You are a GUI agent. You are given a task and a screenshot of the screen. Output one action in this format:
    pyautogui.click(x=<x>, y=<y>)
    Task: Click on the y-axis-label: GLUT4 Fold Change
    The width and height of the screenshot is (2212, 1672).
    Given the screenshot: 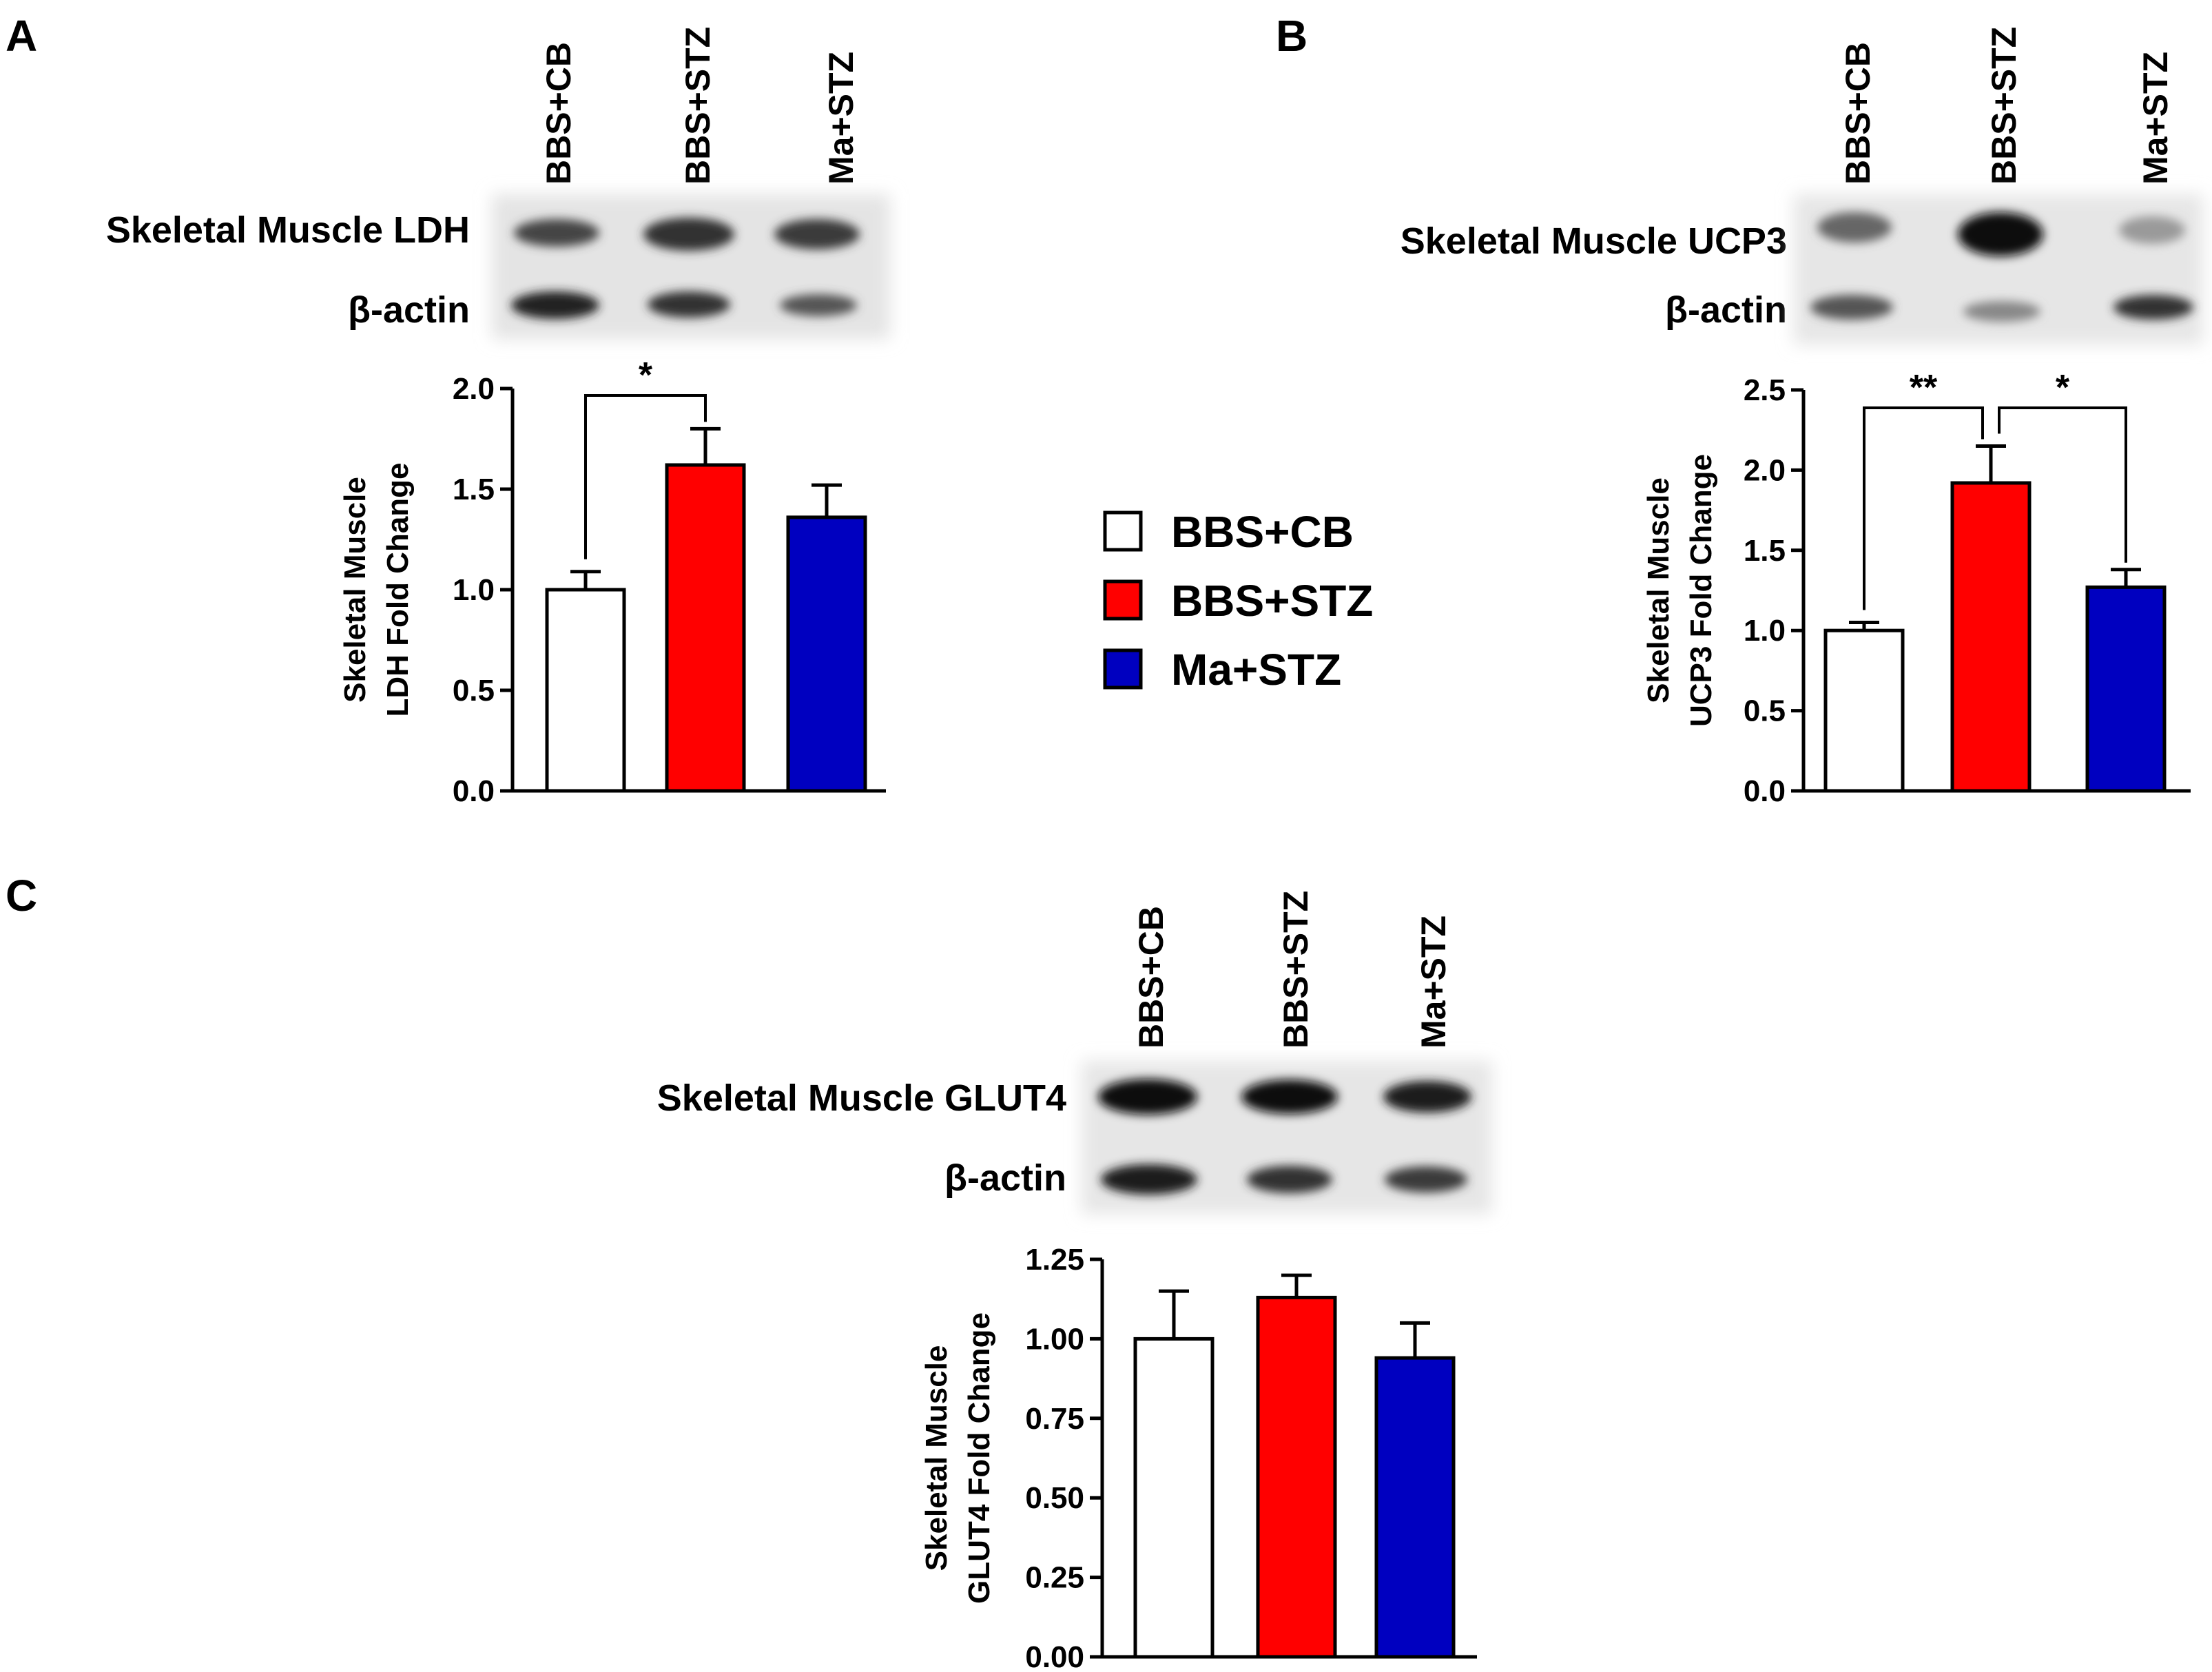 What is the action you would take?
    pyautogui.click(x=979, y=1458)
    